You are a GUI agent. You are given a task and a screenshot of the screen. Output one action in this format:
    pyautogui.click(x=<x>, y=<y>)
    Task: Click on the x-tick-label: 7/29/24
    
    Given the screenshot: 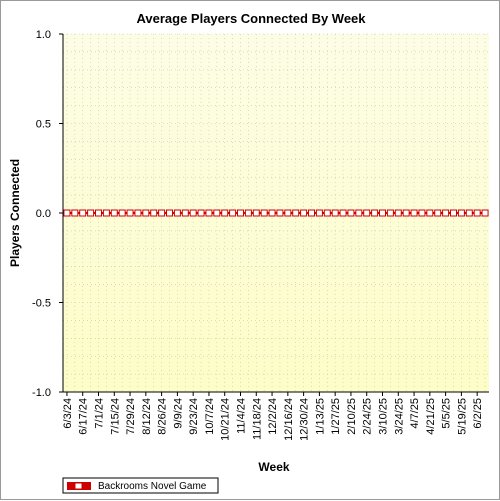 What is the action you would take?
    pyautogui.click(x=131, y=416)
    